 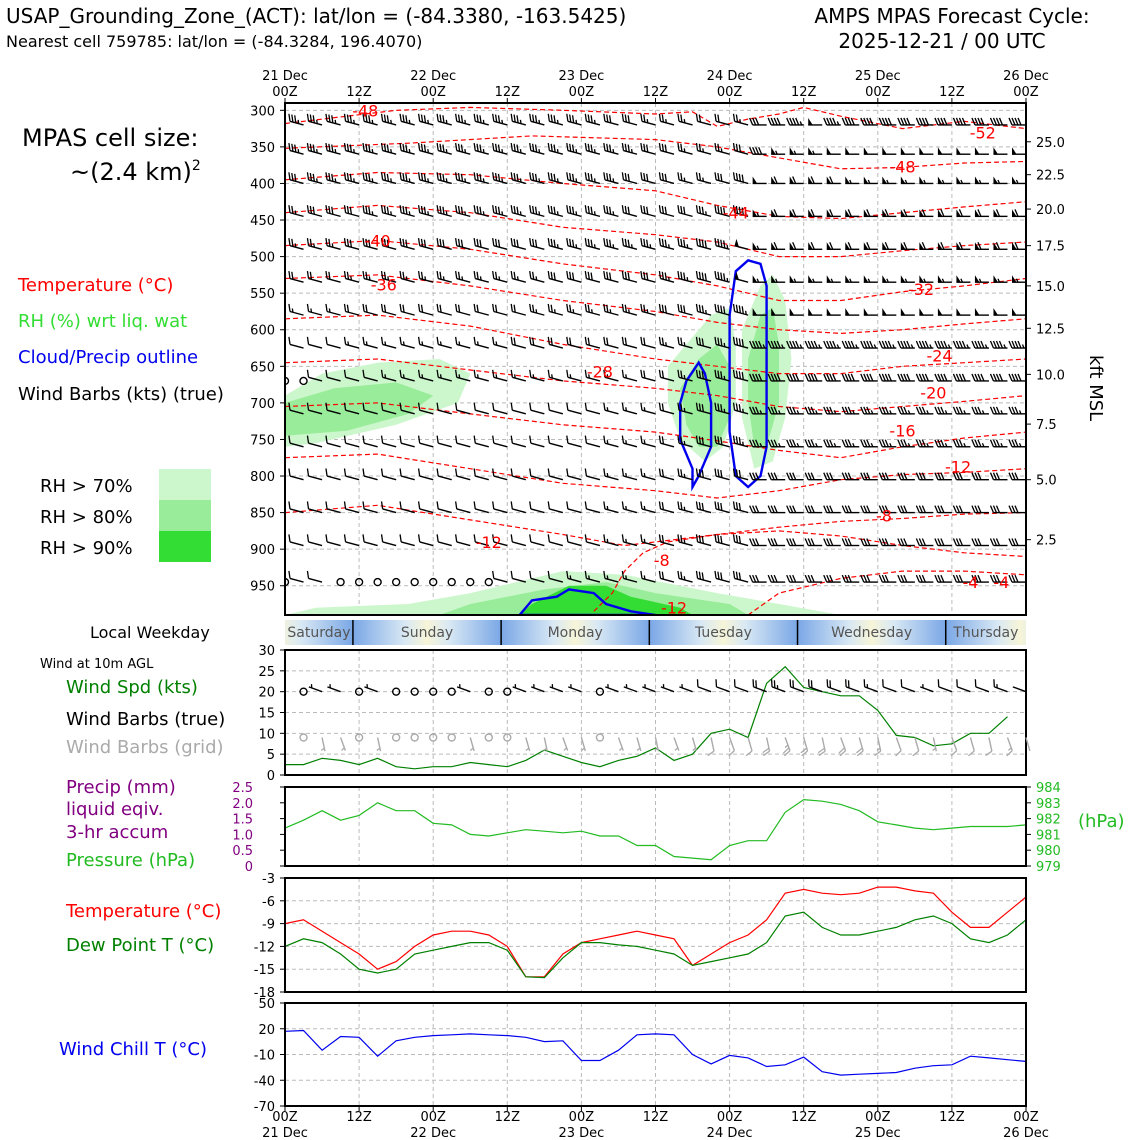 What do you see at coordinates (809, 571) in the screenshot?
I see `isotherm` at bounding box center [809, 571].